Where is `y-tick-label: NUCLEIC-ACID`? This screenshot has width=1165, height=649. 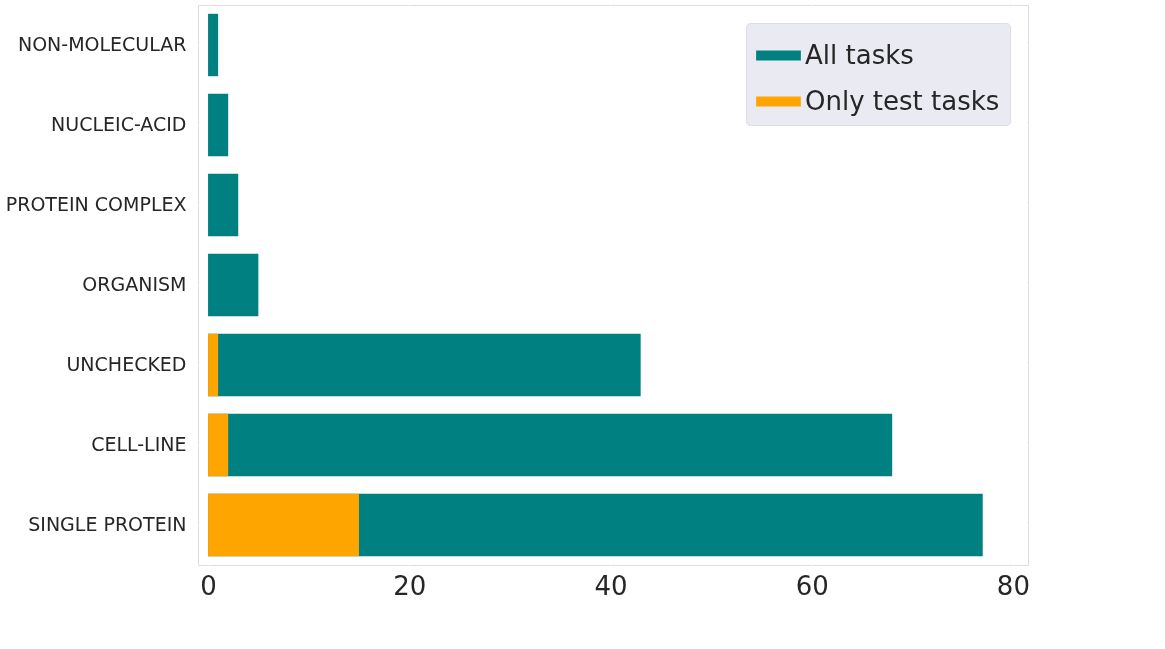
y-tick-label: NUCLEIC-ACID is located at coordinates (119, 124).